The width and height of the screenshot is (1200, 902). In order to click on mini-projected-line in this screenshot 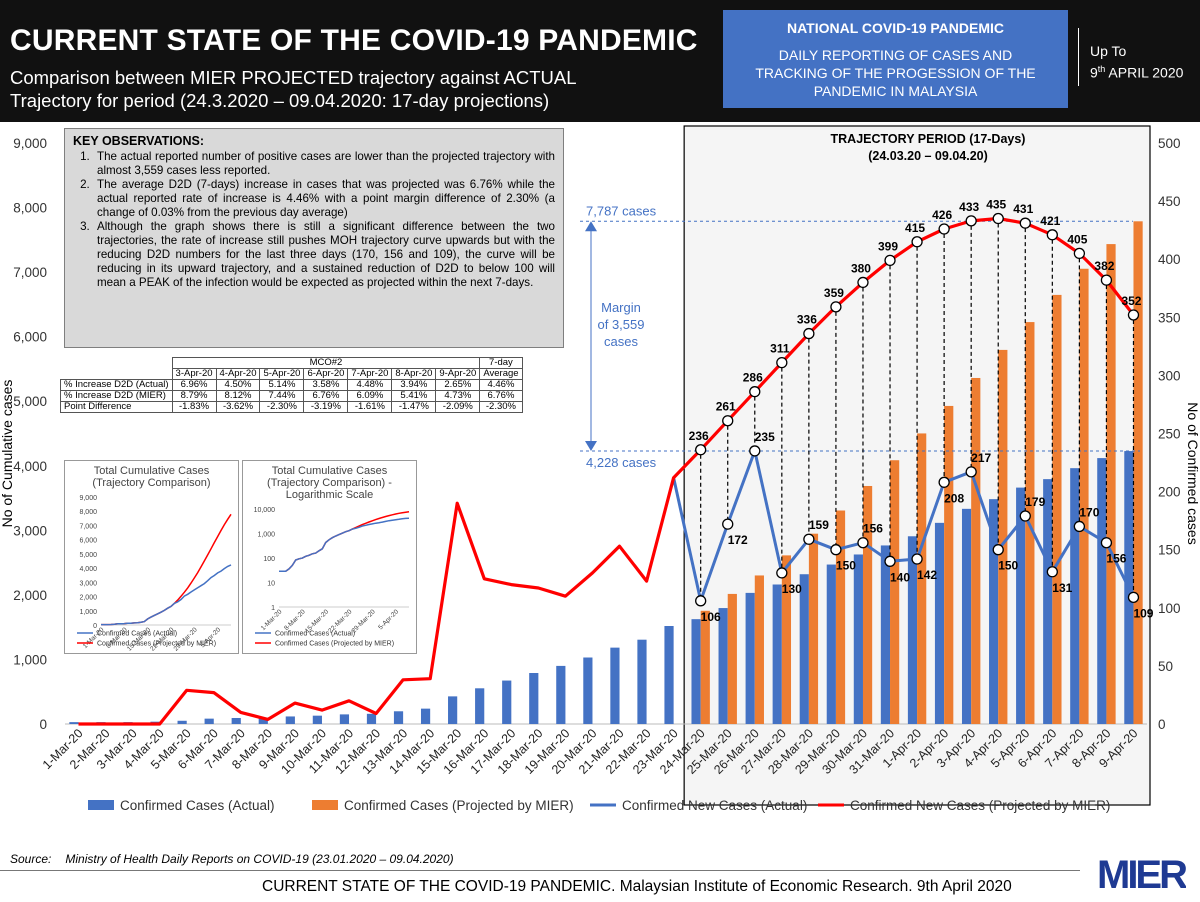, I will do `click(166, 569)`.